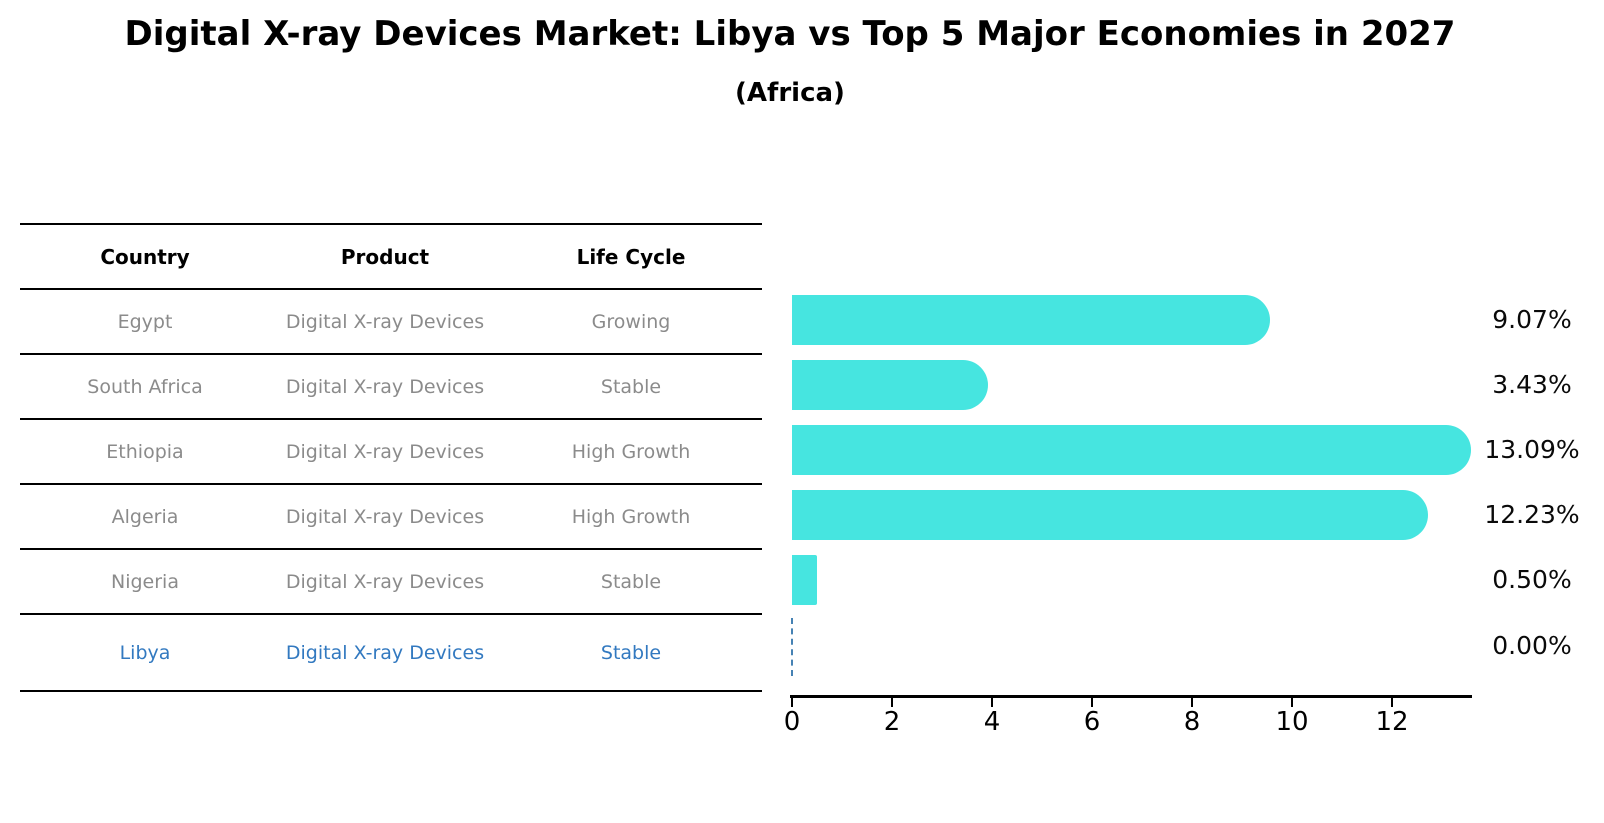 The image size is (1604, 823). I want to click on chart-subtitle: (Africa), so click(790, 93).